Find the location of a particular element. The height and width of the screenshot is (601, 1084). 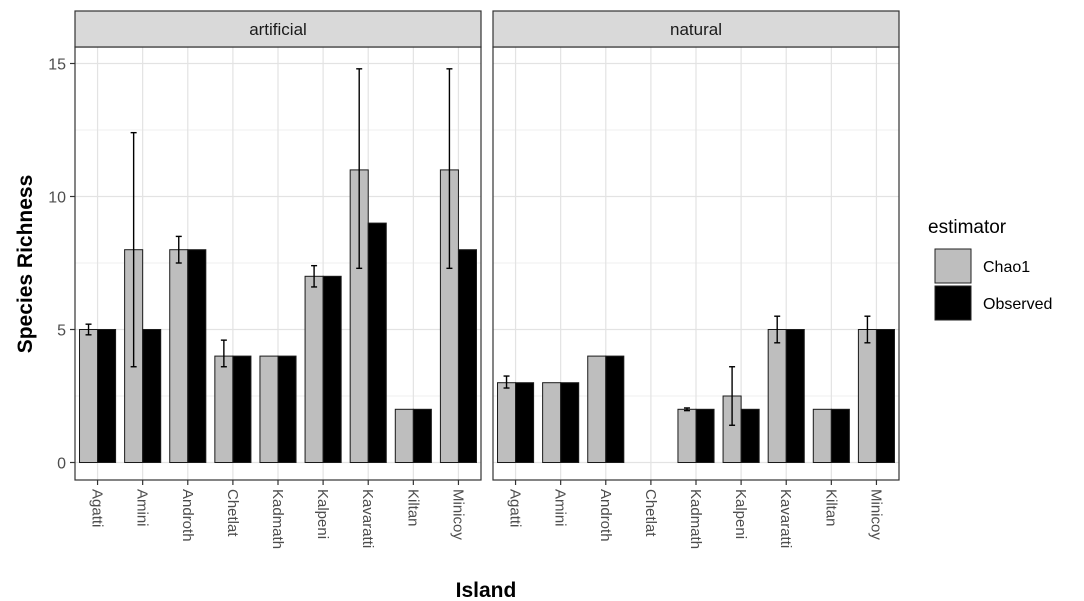

y-axis-title: Species Richness is located at coordinates (25, 264).